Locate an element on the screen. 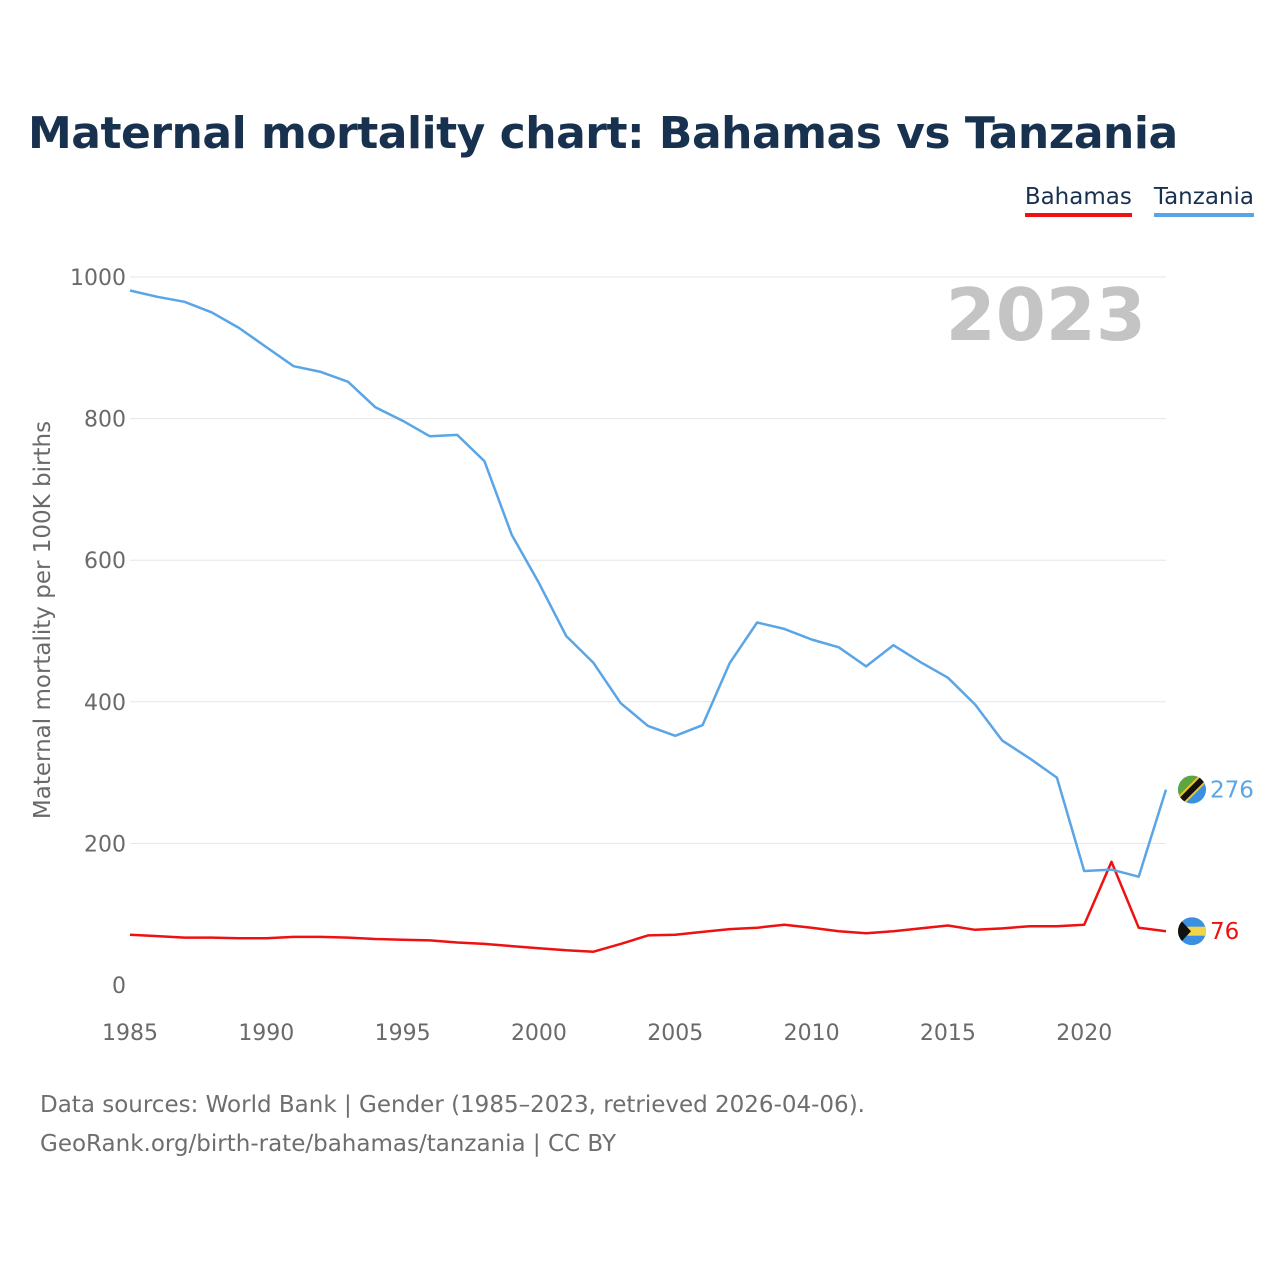  x-tick-1985: 1985 is located at coordinates (130, 1033).